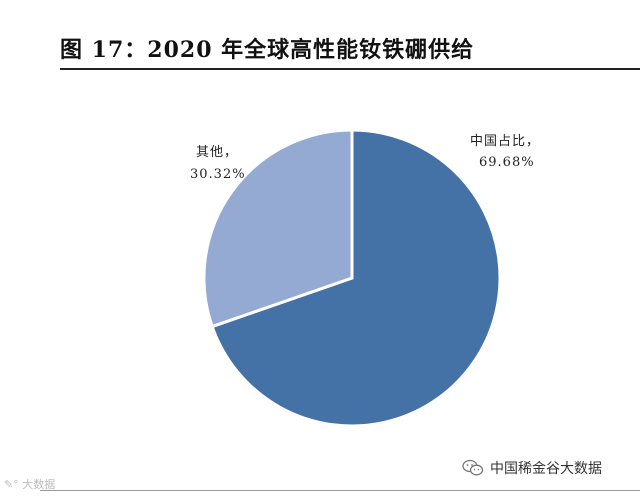 Image resolution: width=640 pixels, height=496 pixels. I want to click on bottom-rule, so click(340, 490).